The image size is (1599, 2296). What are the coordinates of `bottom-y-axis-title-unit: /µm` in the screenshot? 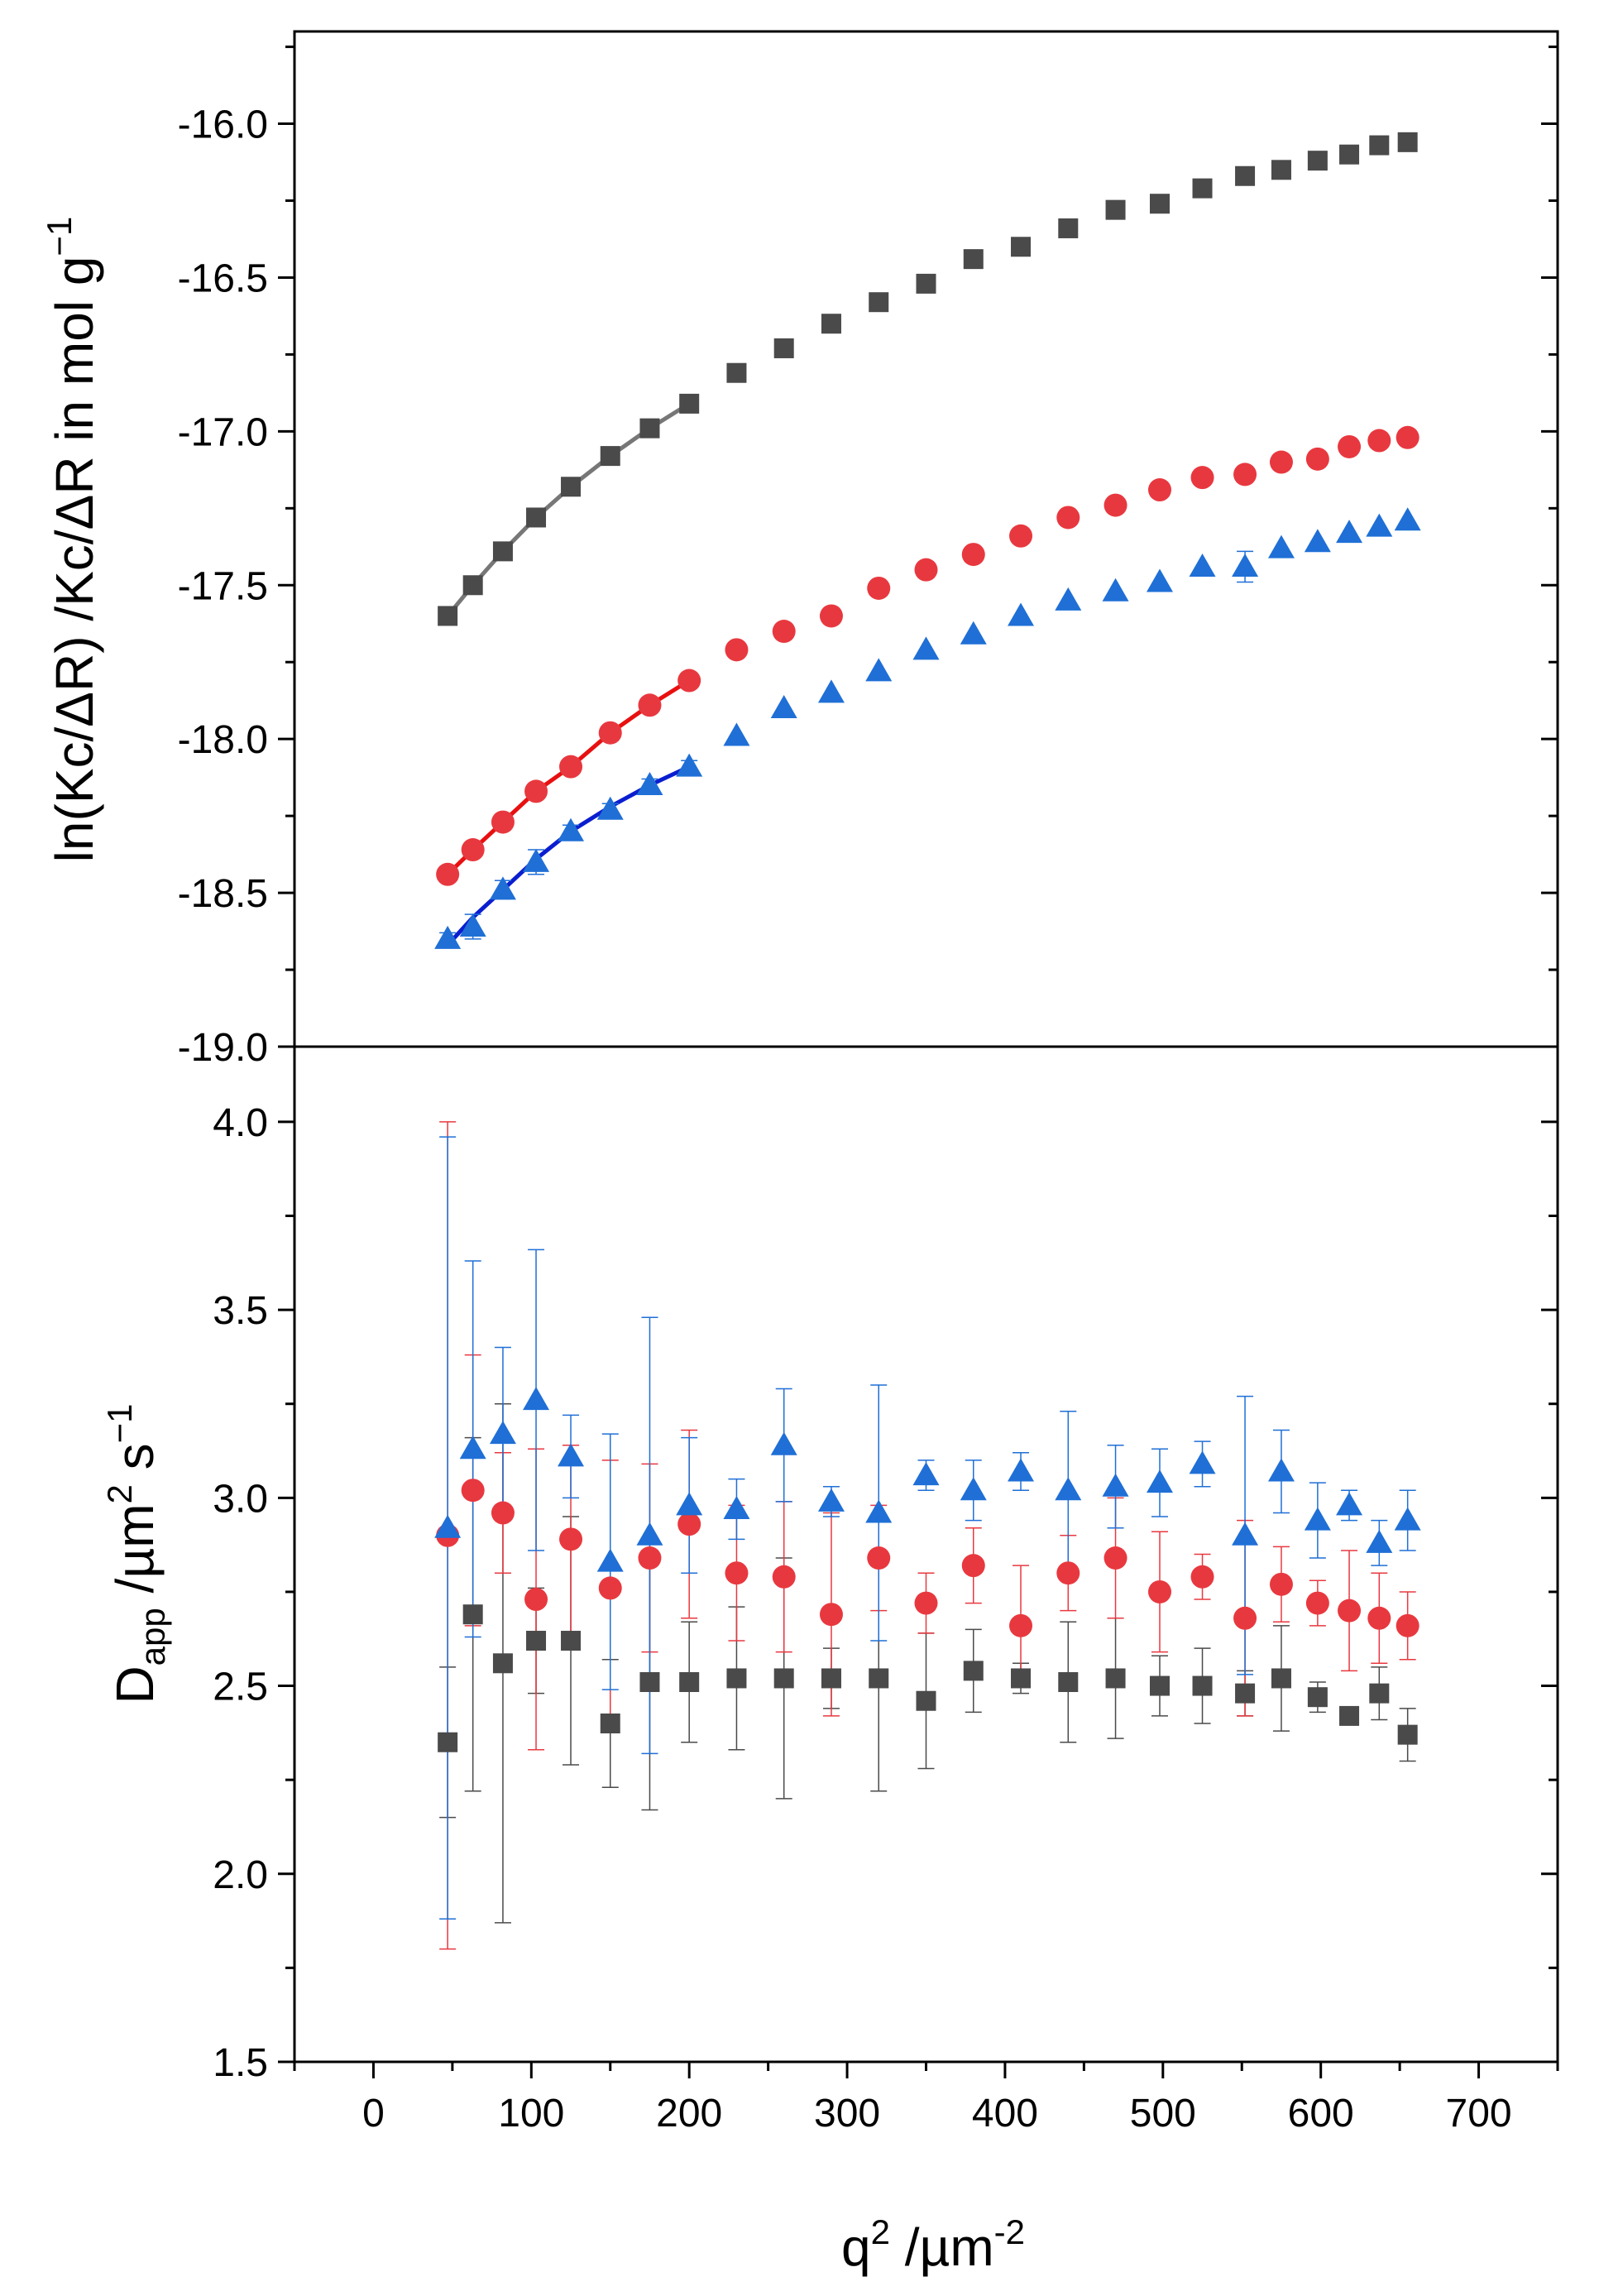 It's located at (135, 1555).